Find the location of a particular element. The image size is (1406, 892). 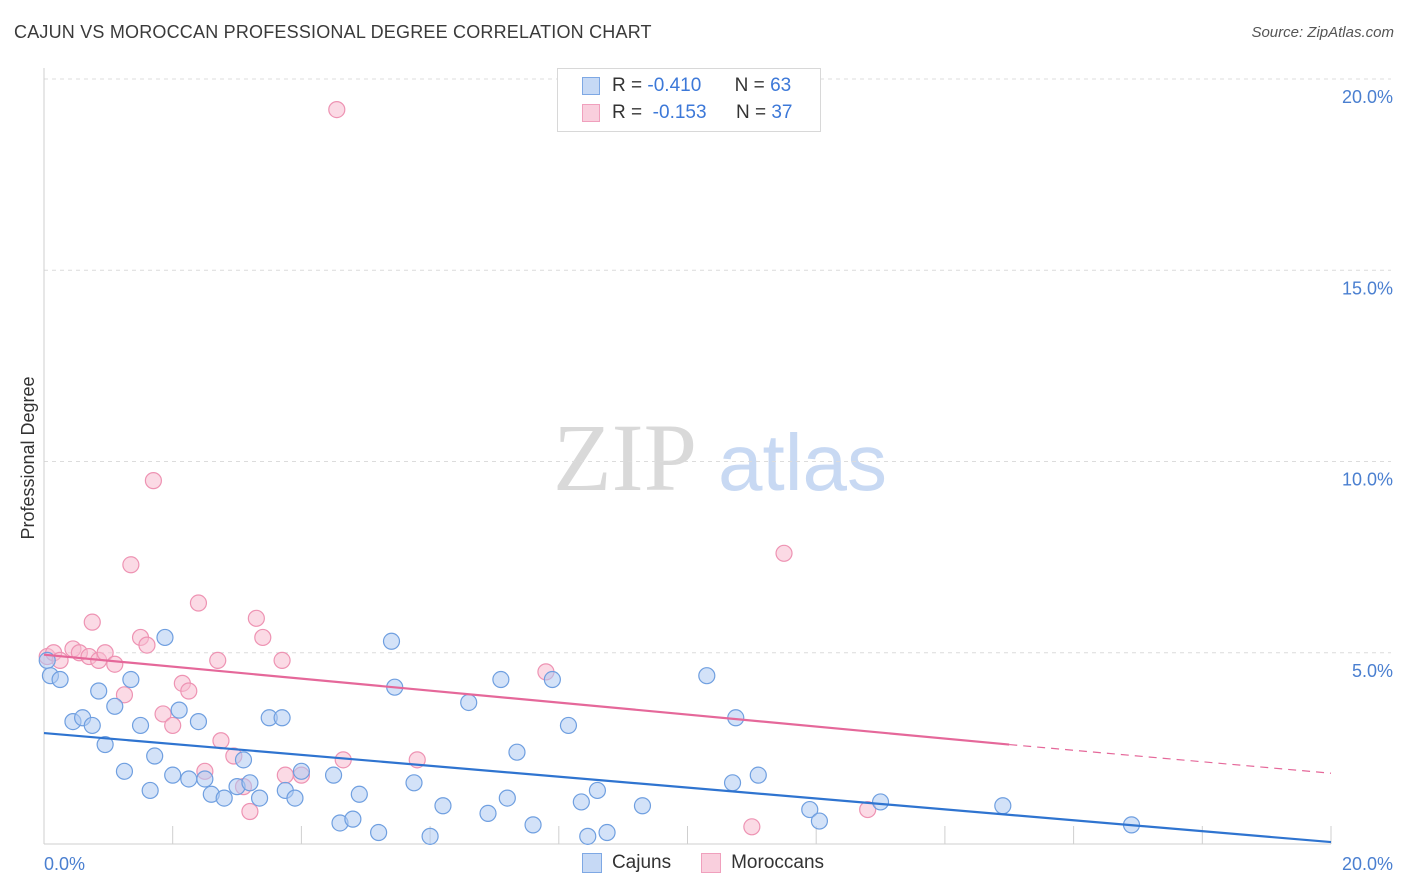

y-tick-label: 20.0% is located at coordinates (1367, 97).